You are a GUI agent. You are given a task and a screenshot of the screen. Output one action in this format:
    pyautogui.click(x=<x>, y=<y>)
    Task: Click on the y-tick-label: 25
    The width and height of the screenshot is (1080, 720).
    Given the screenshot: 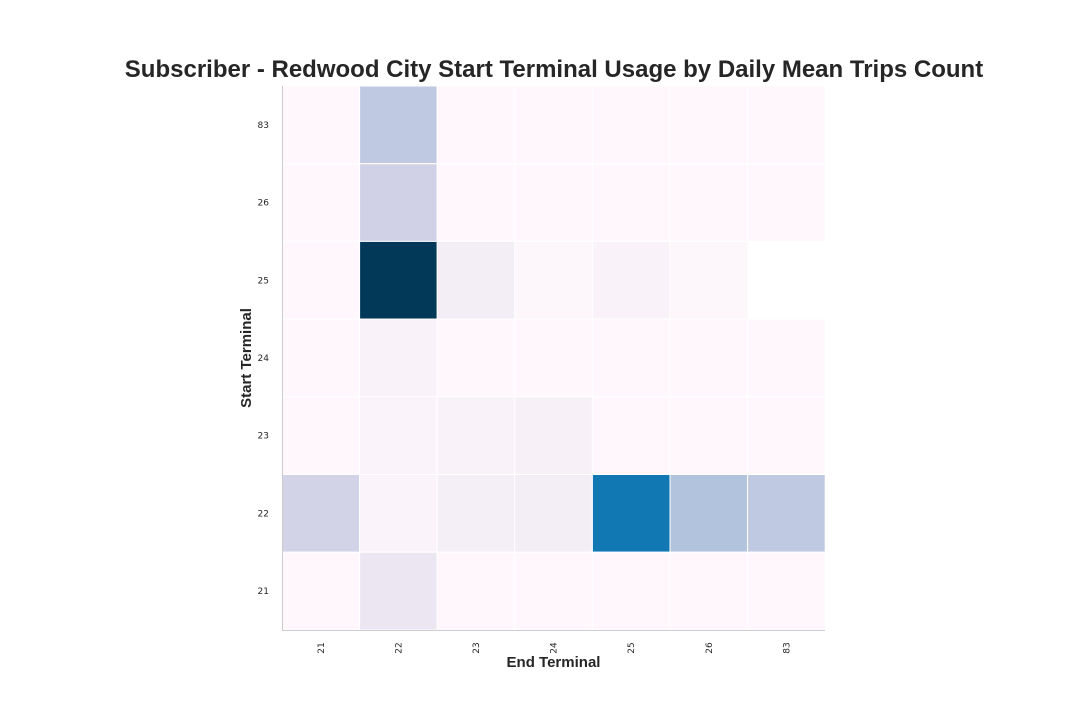 What is the action you would take?
    pyautogui.click(x=263, y=281)
    